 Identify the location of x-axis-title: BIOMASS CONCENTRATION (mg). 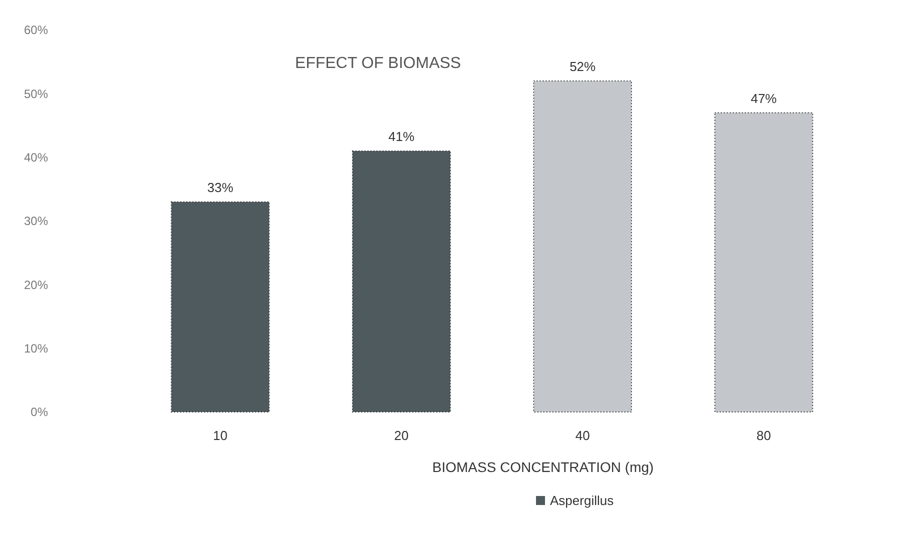
(543, 467).